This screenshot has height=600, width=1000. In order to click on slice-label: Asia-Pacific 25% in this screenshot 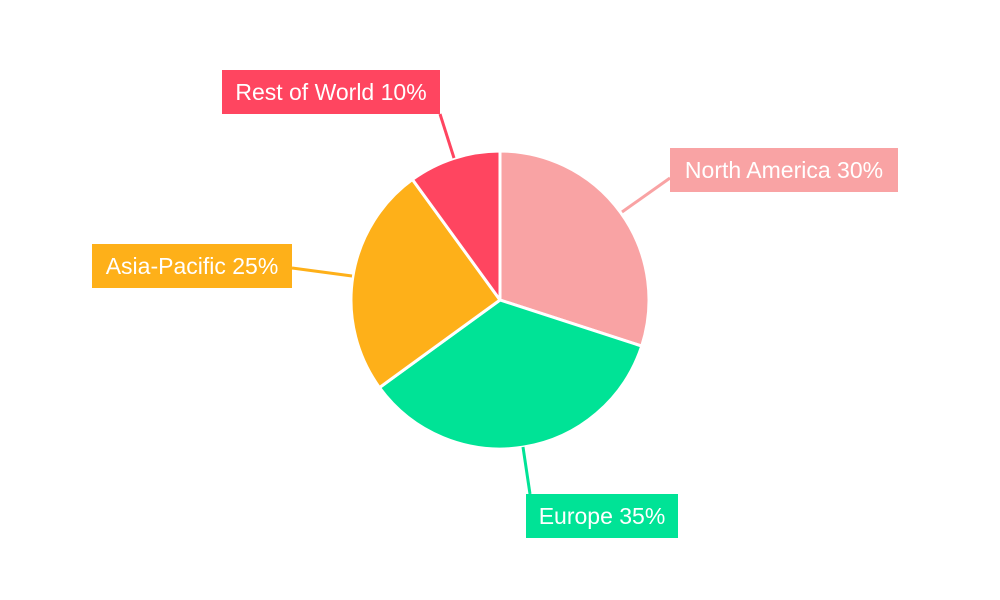, I will do `click(192, 266)`.